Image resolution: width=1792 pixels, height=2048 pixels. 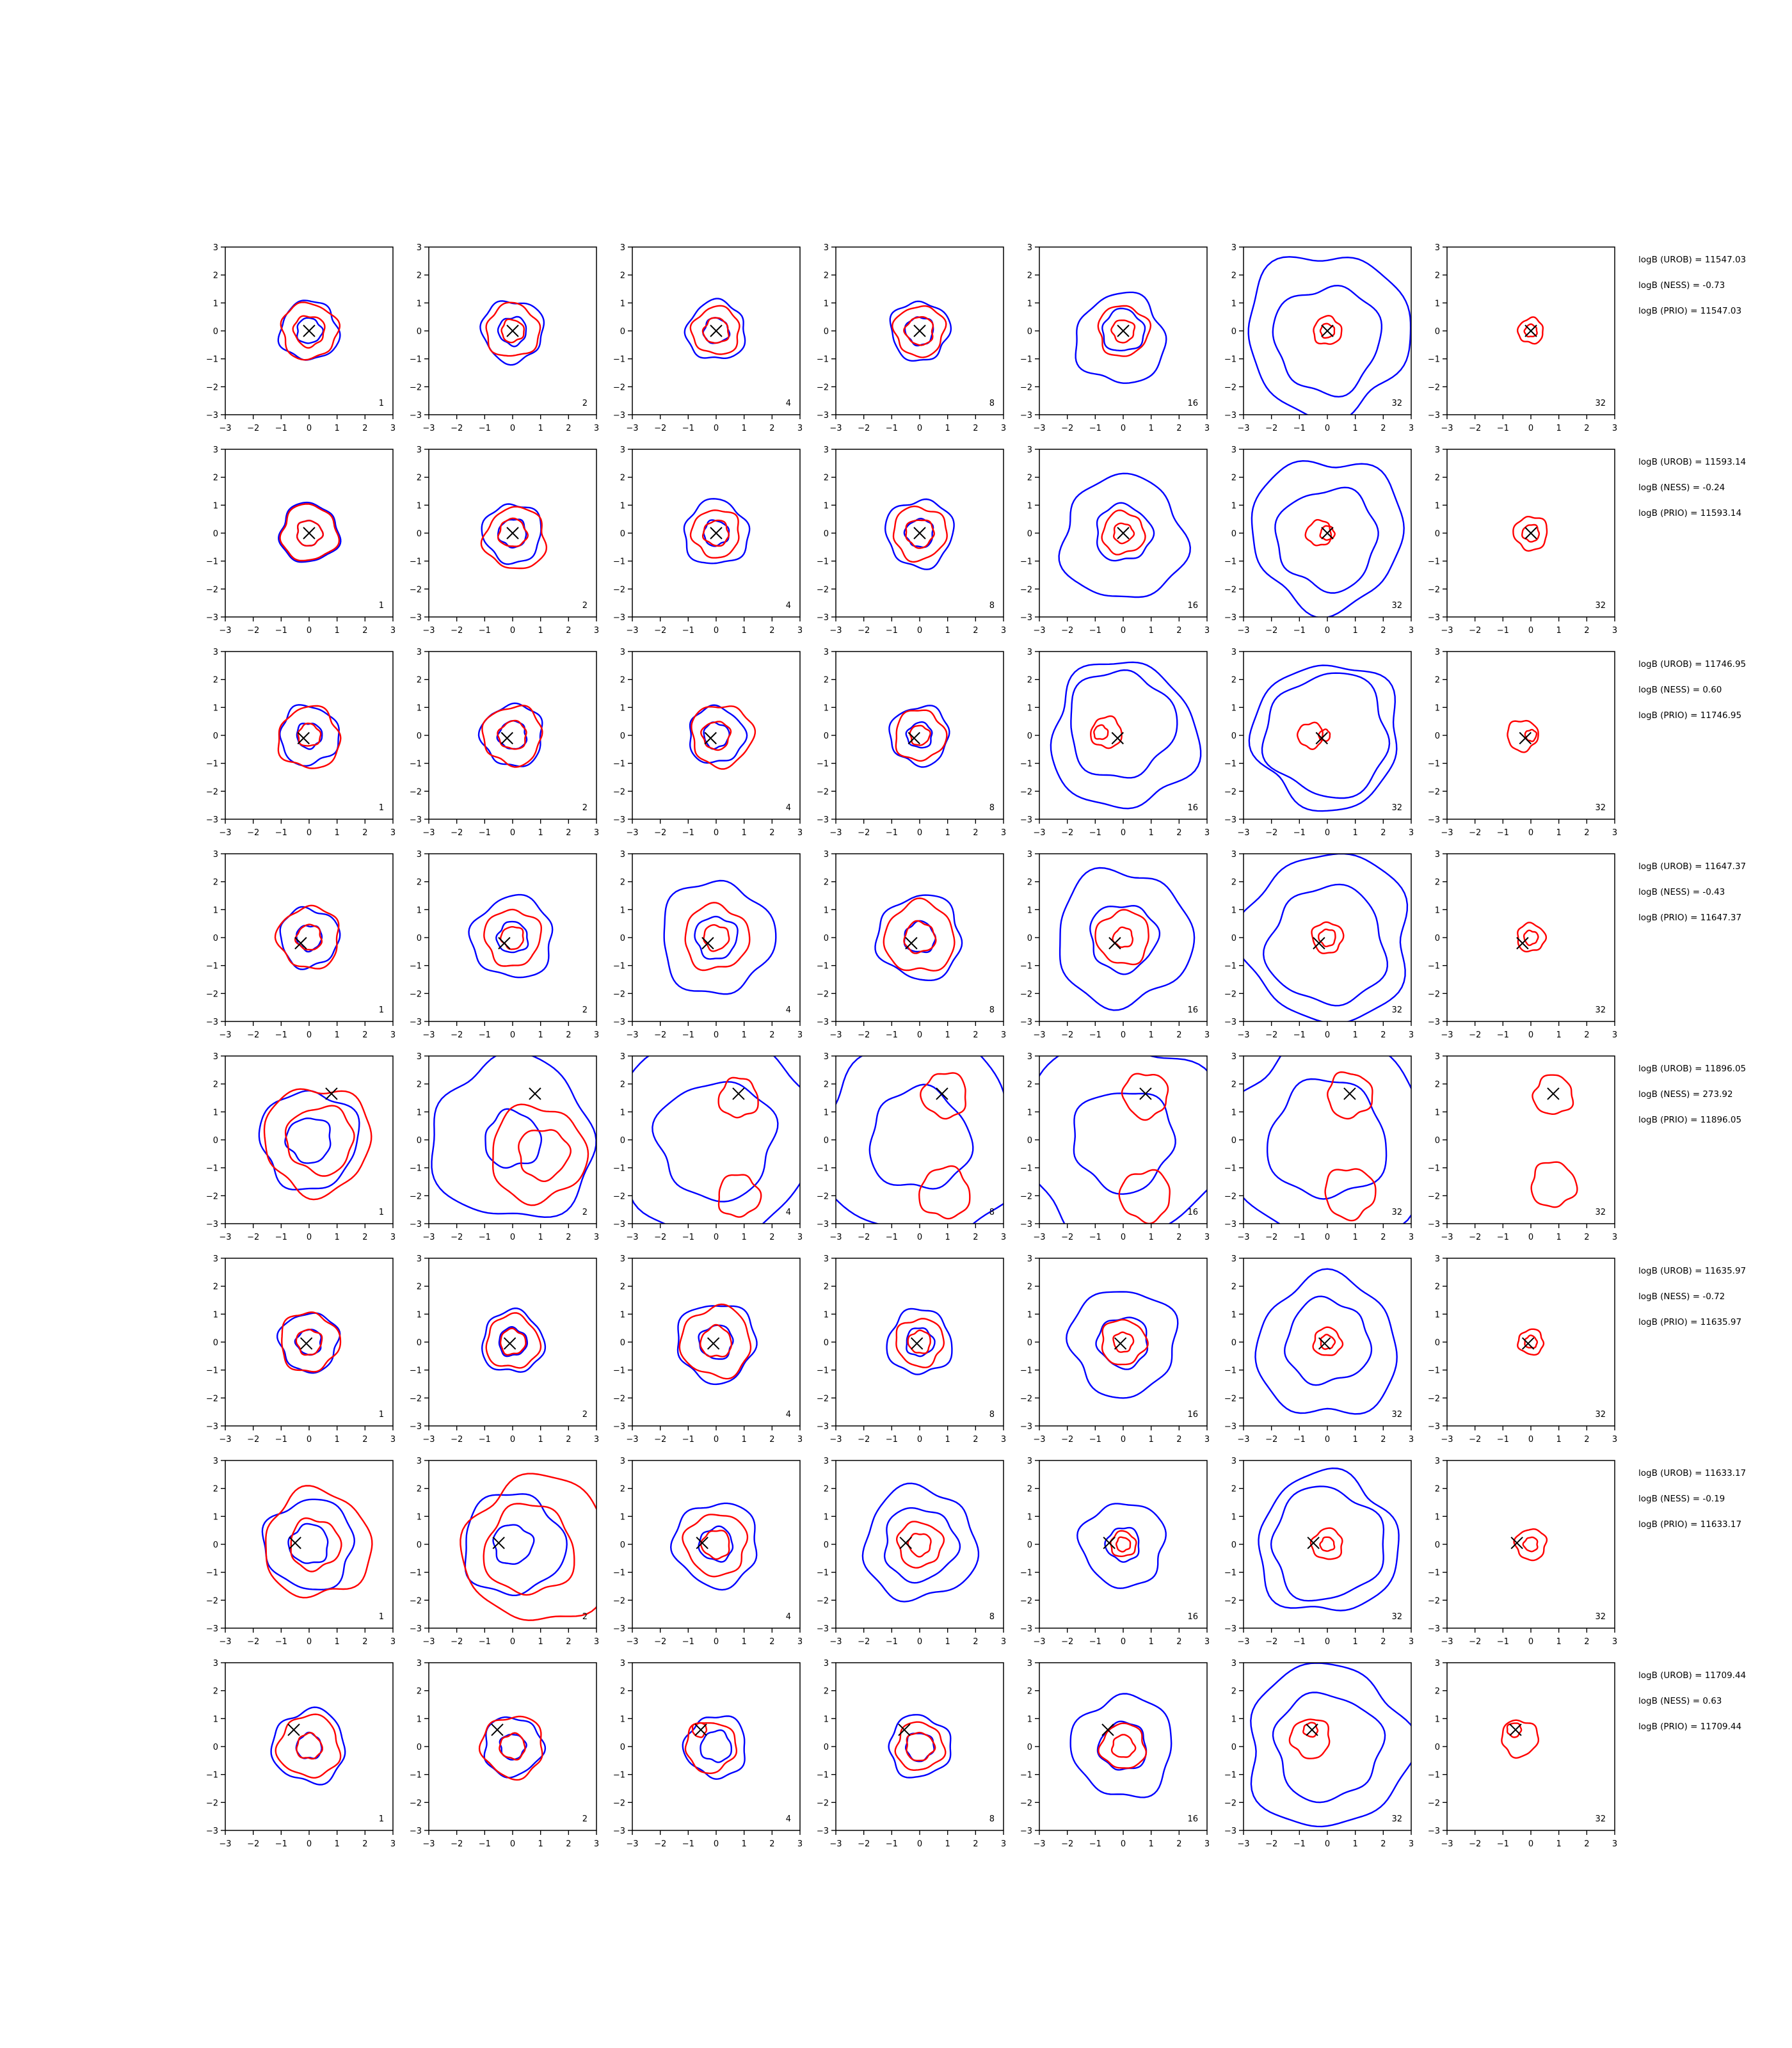 I want to click on x-marker, so click(x=1530, y=533).